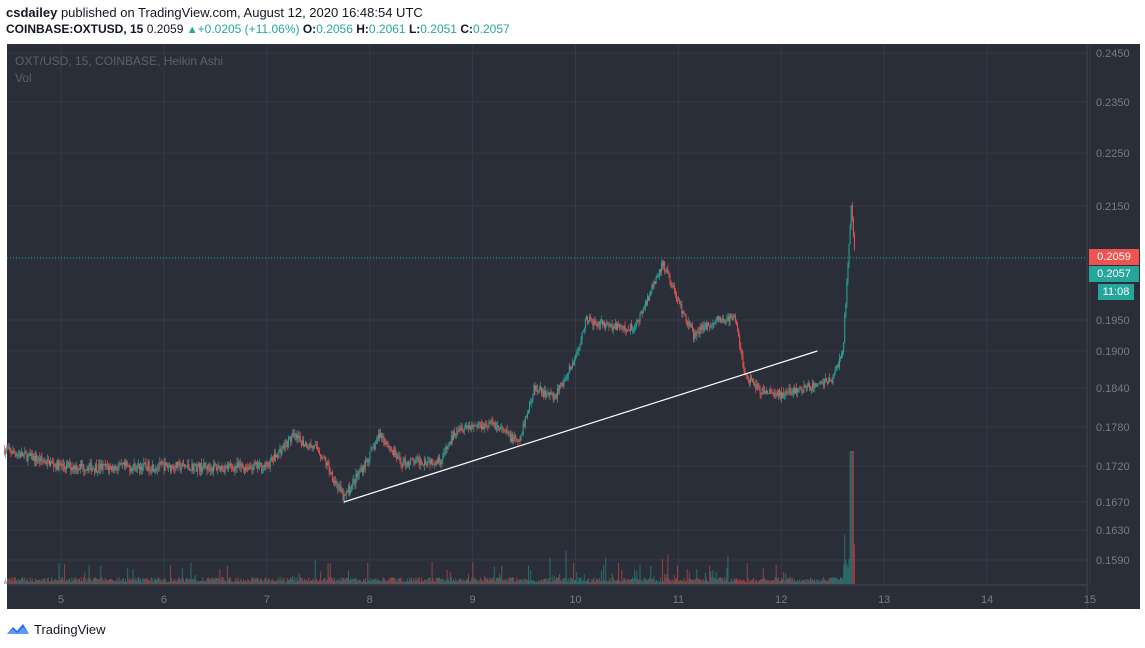 Image resolution: width=1145 pixels, height=648 pixels. What do you see at coordinates (1113, 531) in the screenshot?
I see `price-axis-label: 0.1630` at bounding box center [1113, 531].